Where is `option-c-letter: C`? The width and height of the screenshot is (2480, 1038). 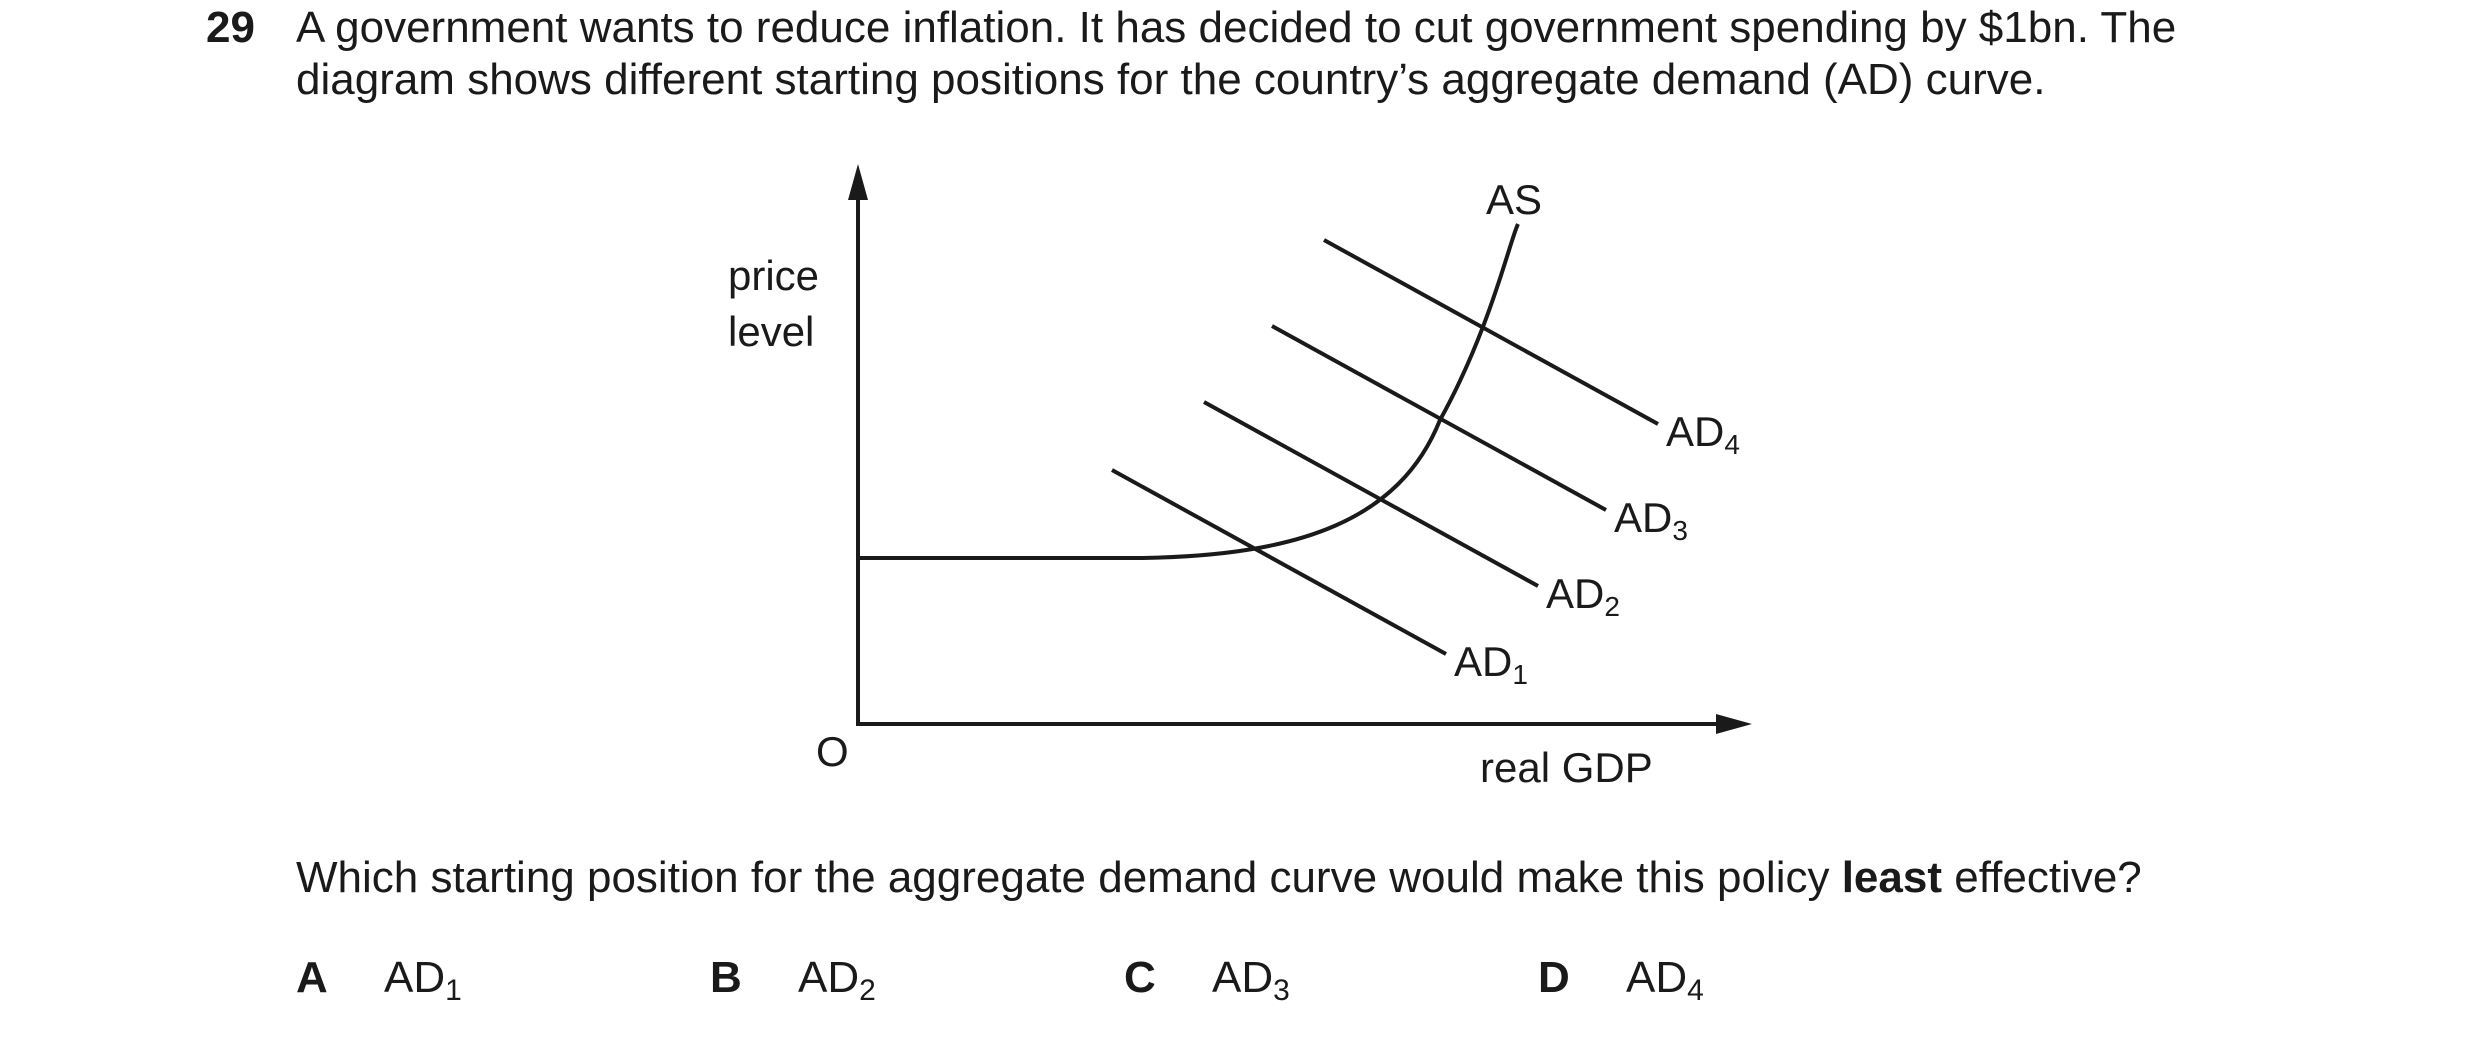 option-c-letter: C is located at coordinates (1140, 977).